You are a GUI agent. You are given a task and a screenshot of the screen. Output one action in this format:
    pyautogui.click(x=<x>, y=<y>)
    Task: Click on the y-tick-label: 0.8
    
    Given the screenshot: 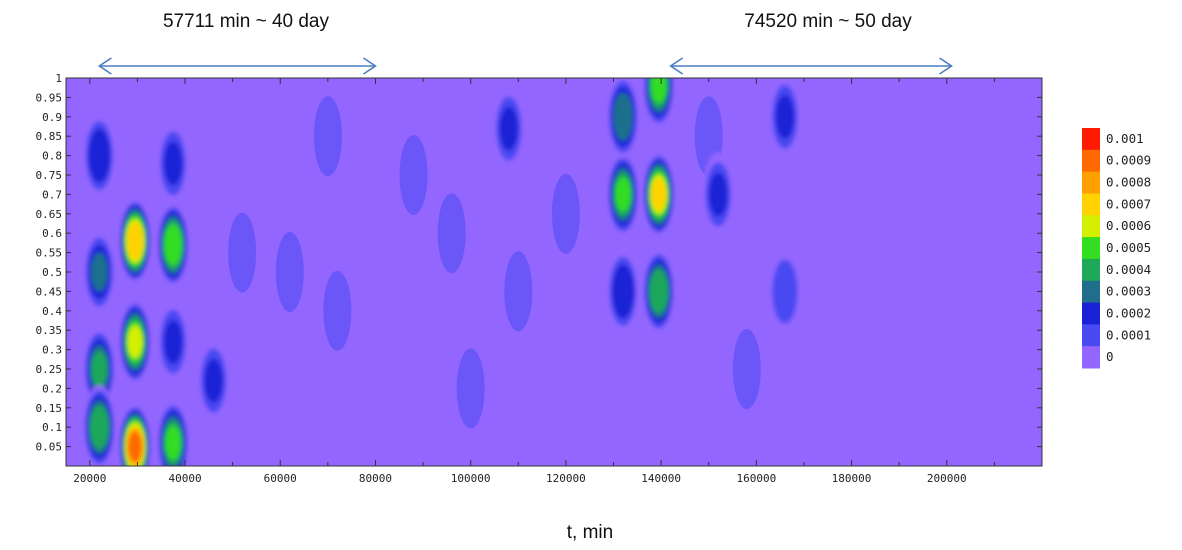 What is the action you would take?
    pyautogui.click(x=52, y=156)
    